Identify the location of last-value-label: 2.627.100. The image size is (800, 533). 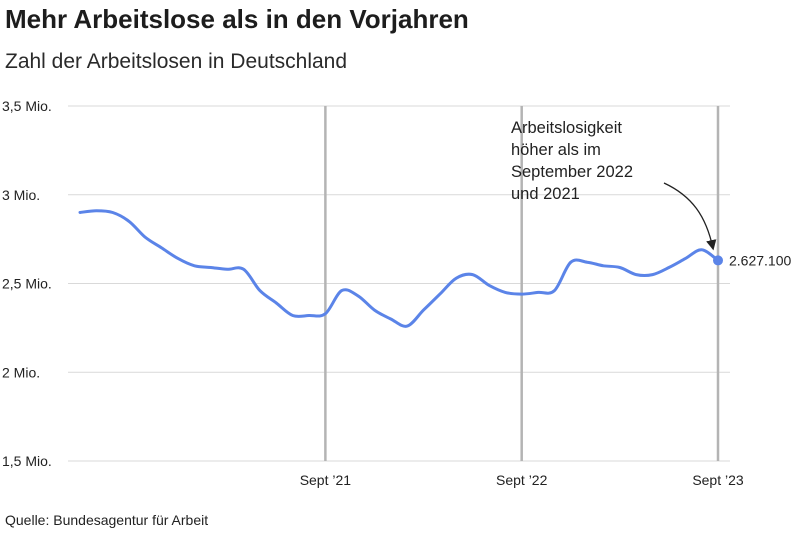
(760, 260).